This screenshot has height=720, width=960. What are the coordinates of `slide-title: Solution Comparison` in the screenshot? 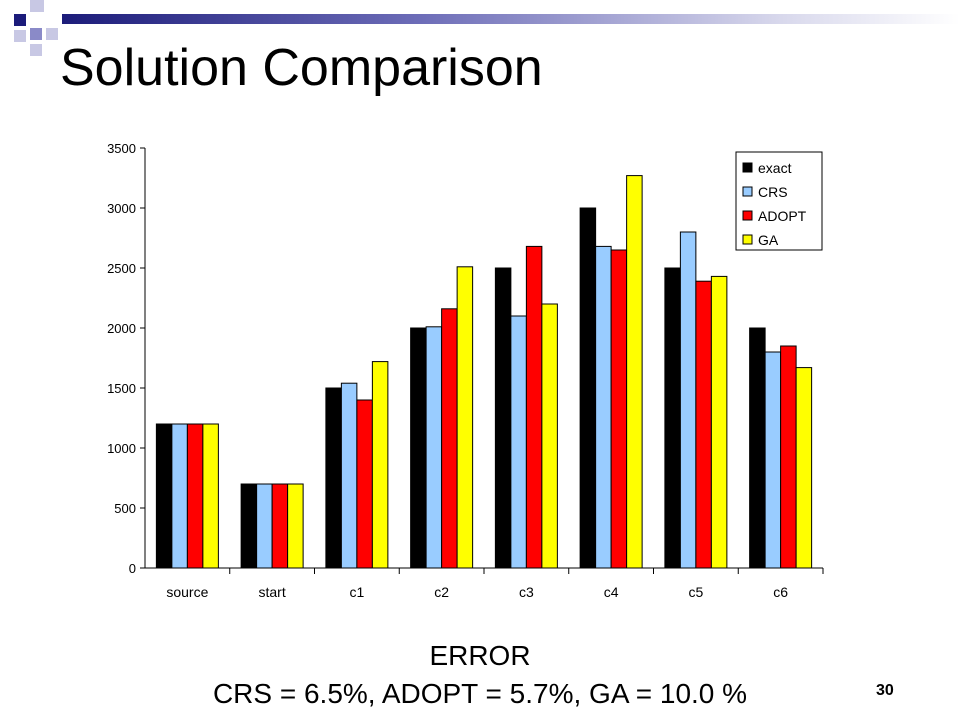 It's located at (301, 68).